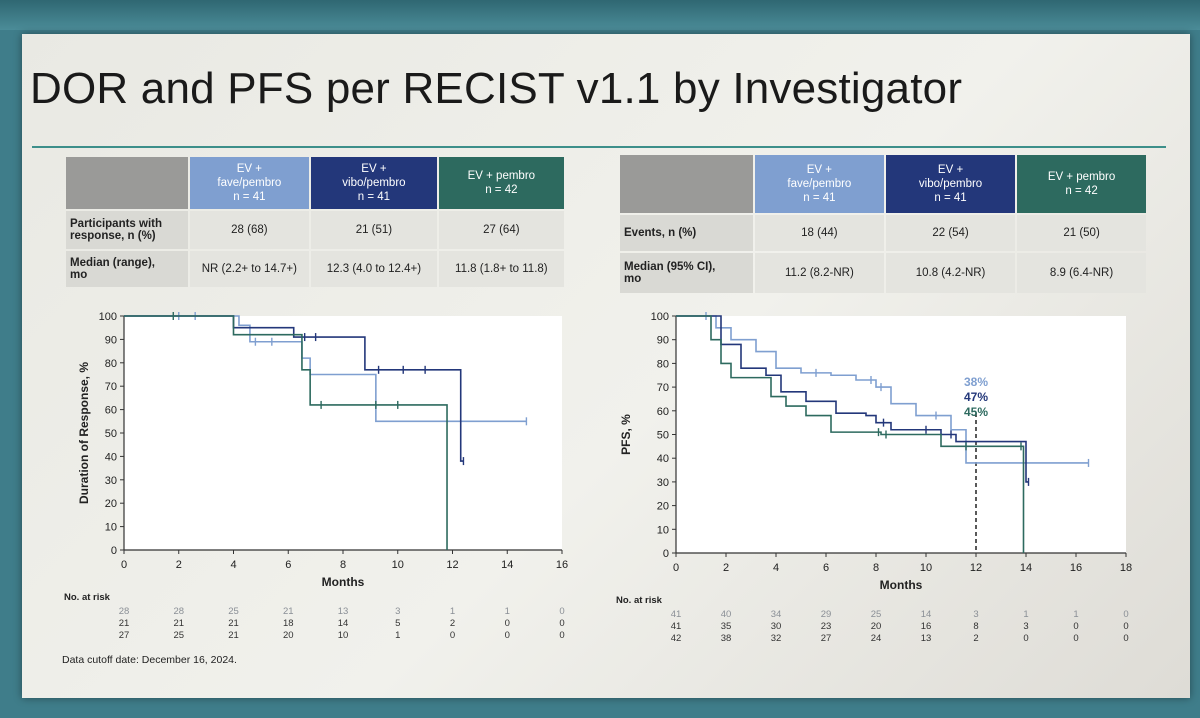 This screenshot has width=1200, height=718. Describe the element at coordinates (950, 233) in the screenshot. I see `table-cell: 22 (54)` at that location.